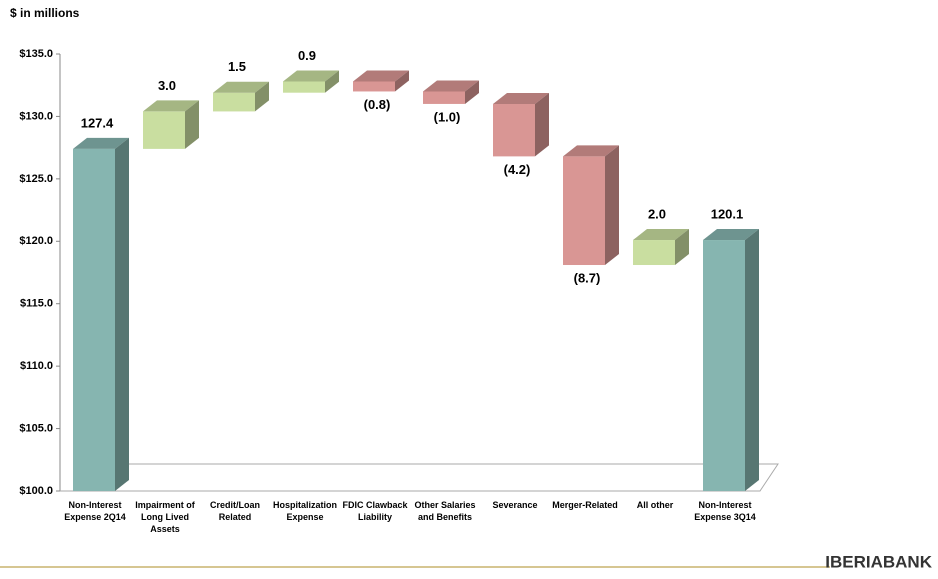 This screenshot has height=579, width=938. What do you see at coordinates (585, 505) in the screenshot?
I see `x-tick-label: Merger-Related` at bounding box center [585, 505].